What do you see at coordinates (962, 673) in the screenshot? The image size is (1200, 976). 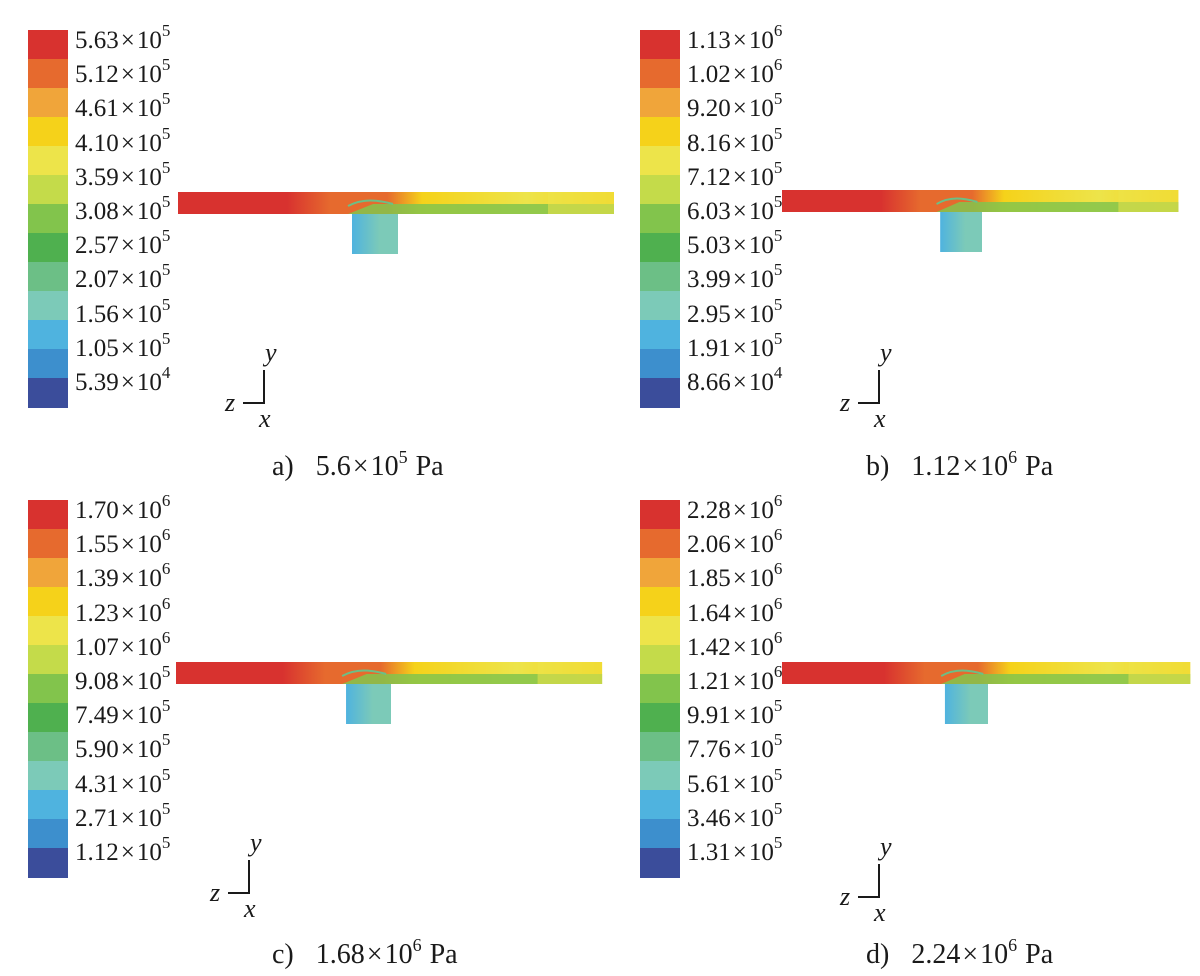 I see `pipe-flow-streak` at bounding box center [962, 673].